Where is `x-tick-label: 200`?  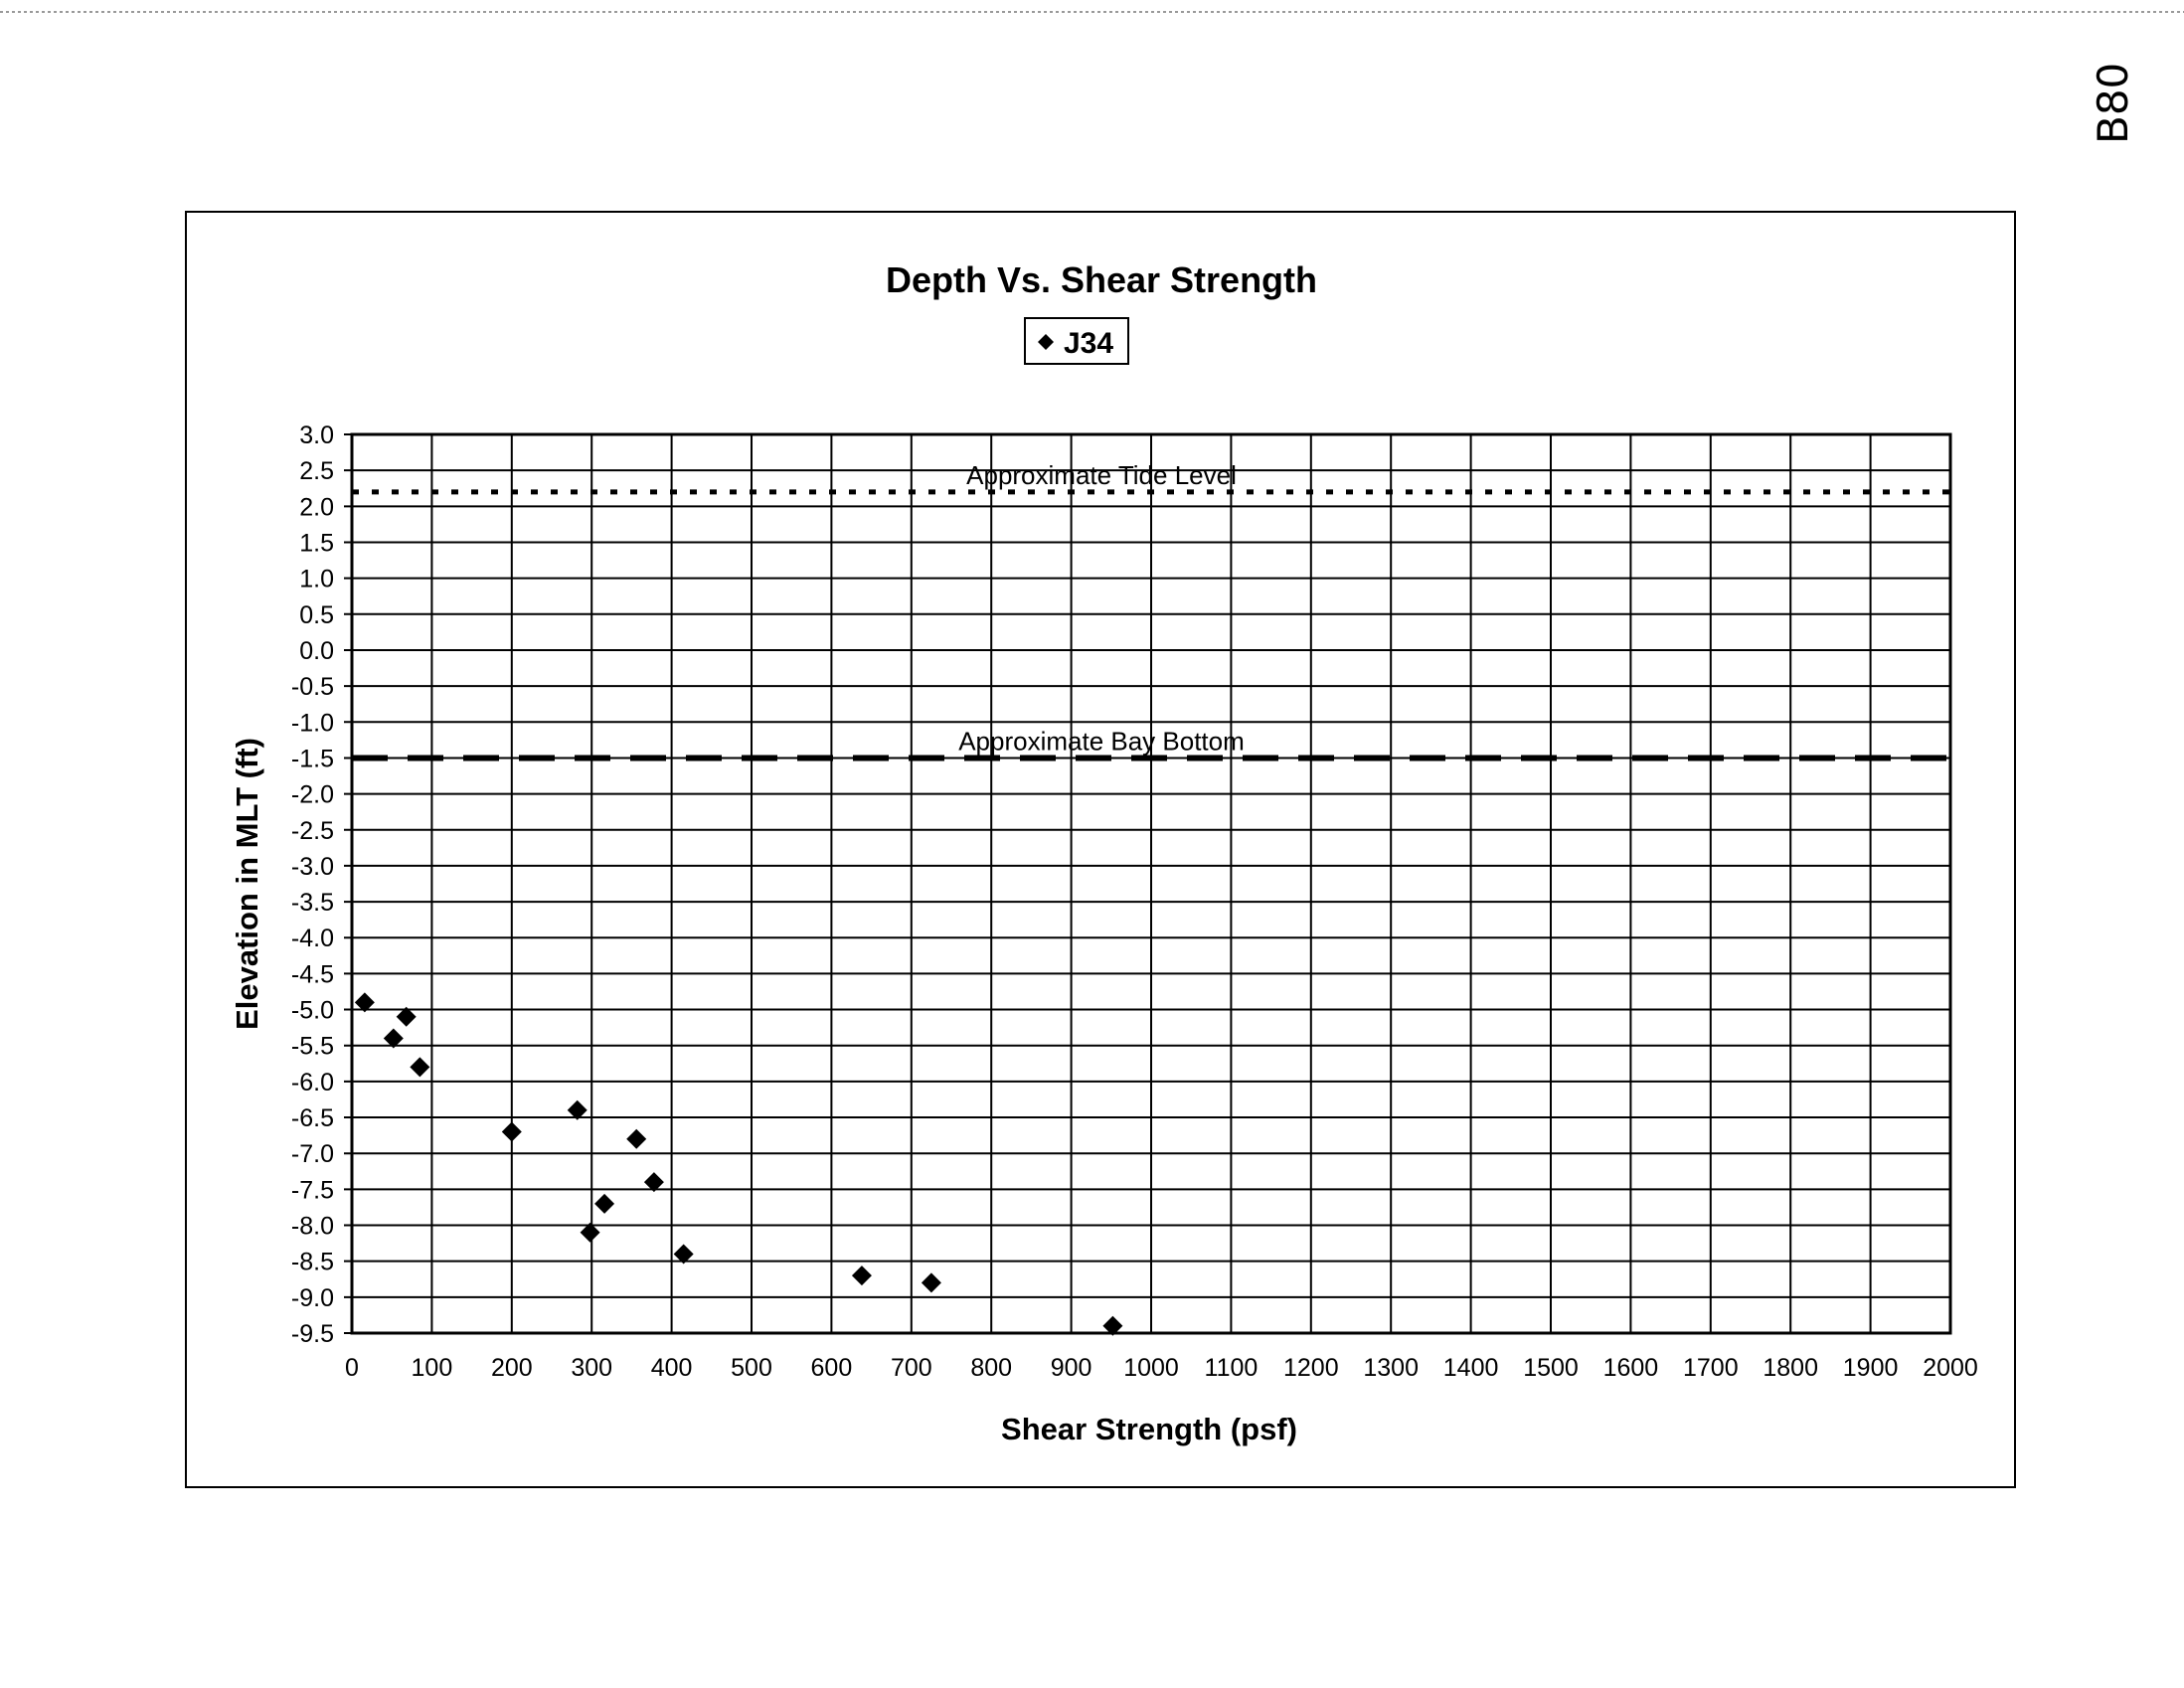 x-tick-label: 200 is located at coordinates (512, 1368).